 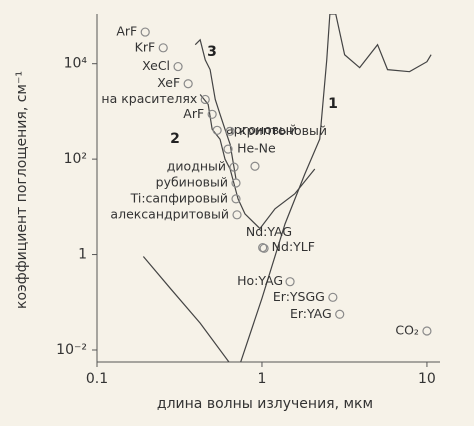 What do you see at coordinates (75, 159) in the screenshot?
I see `y-tick-label: 10²` at bounding box center [75, 159].